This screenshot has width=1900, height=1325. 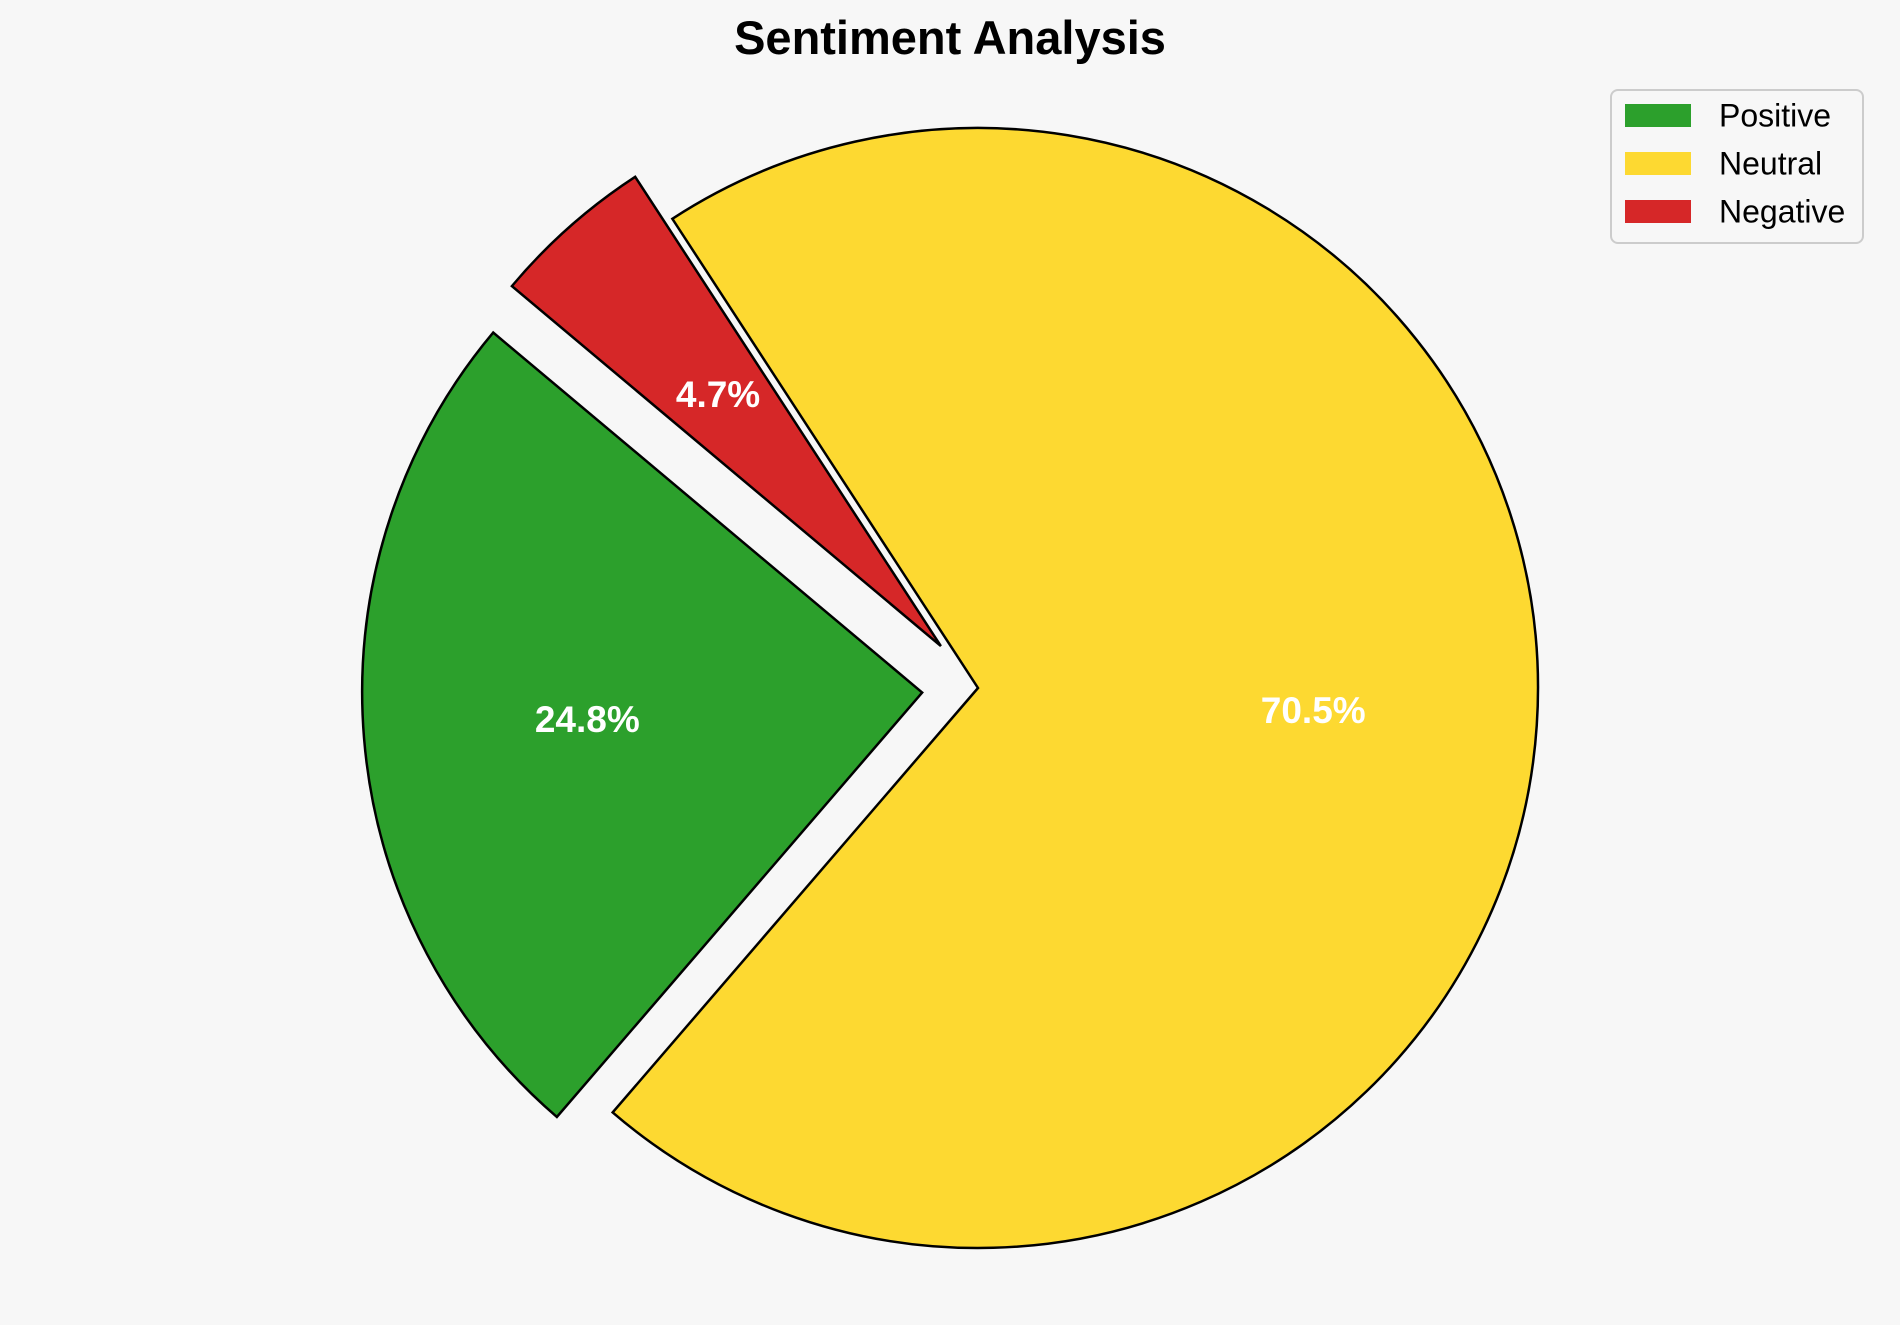 I want to click on legend-label-negative: Negative, so click(x=1782, y=212).